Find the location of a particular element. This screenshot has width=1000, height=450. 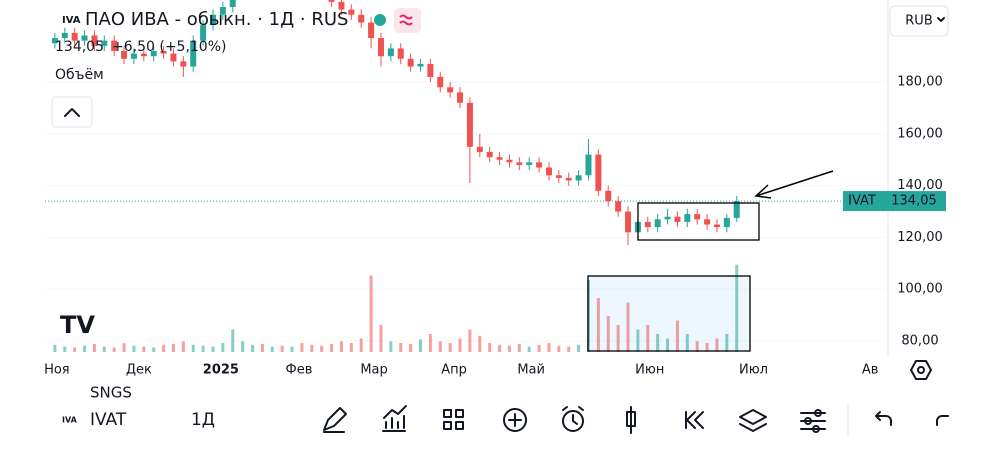

alert-hands is located at coordinates (573, 415).